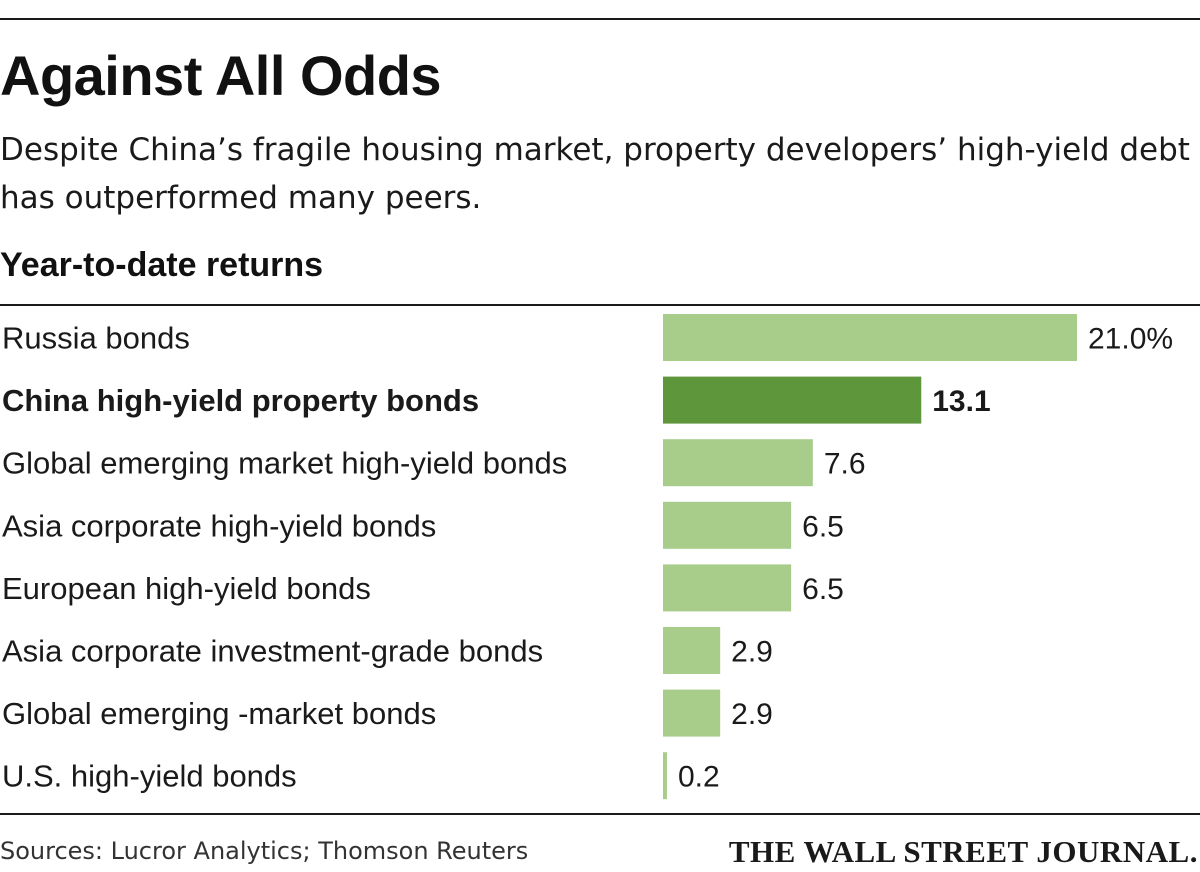  What do you see at coordinates (692, 713) in the screenshot?
I see `bar-global-emerging-market-bonds` at bounding box center [692, 713].